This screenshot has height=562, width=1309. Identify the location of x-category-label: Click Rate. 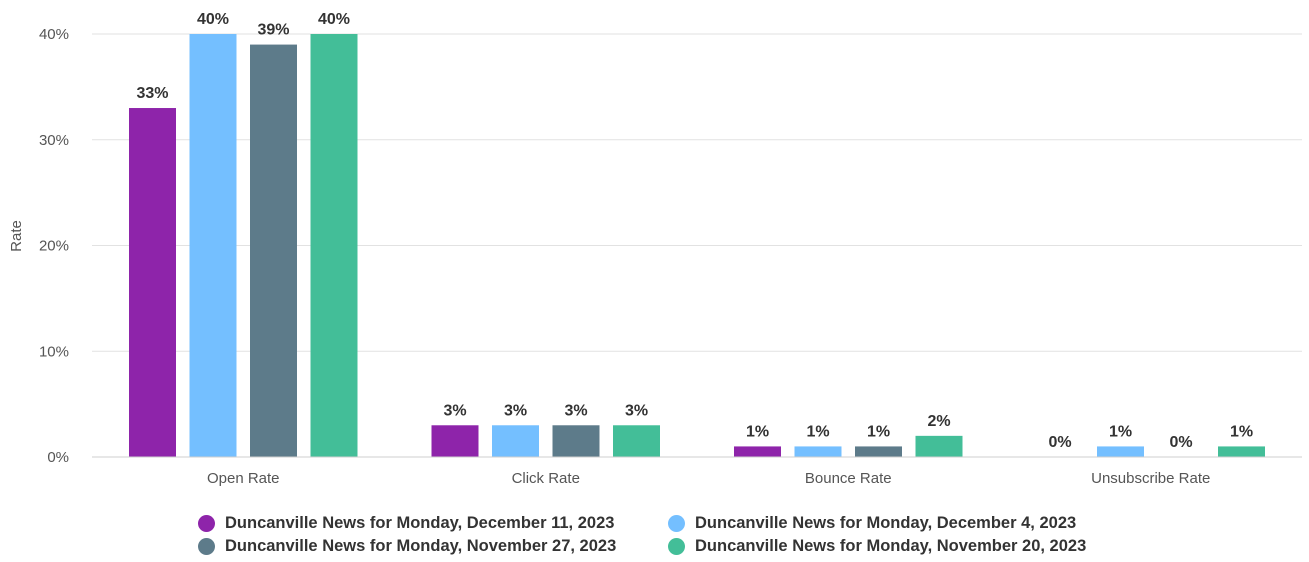
(546, 478).